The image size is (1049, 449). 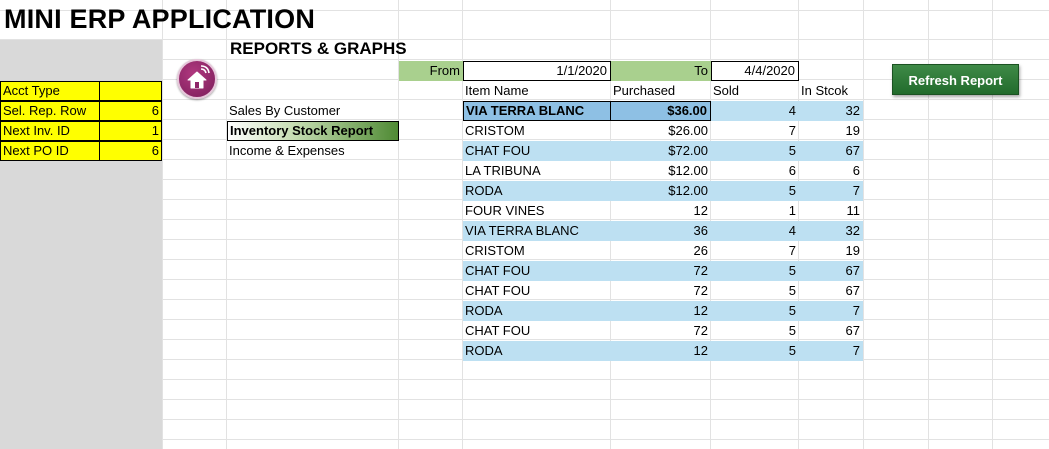 I want to click on home-icon, so click(x=198, y=77).